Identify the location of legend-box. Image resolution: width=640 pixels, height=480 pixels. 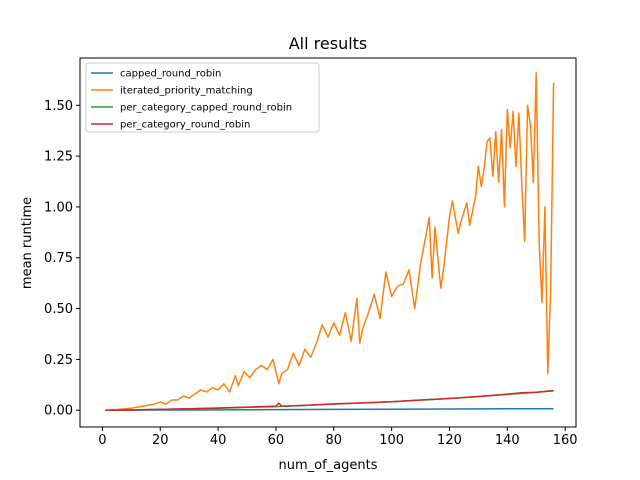
(202, 97).